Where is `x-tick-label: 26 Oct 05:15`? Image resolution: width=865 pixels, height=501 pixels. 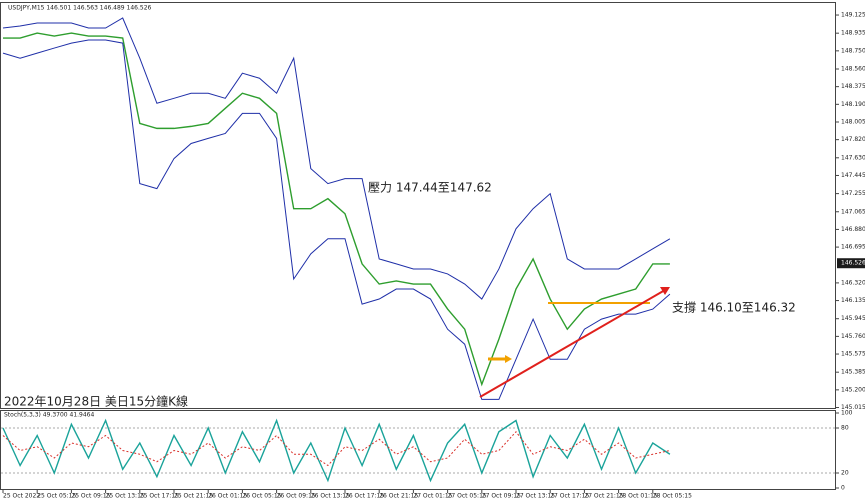
x-tick-label: 26 Oct 05:15 is located at coordinates (261, 496).